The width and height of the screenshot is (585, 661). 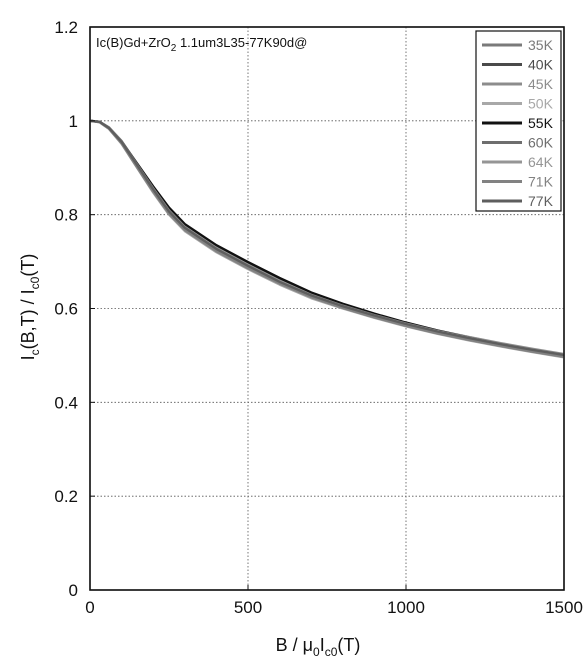 What do you see at coordinates (541, 162) in the screenshot?
I see `legend-label-64K: 64K` at bounding box center [541, 162].